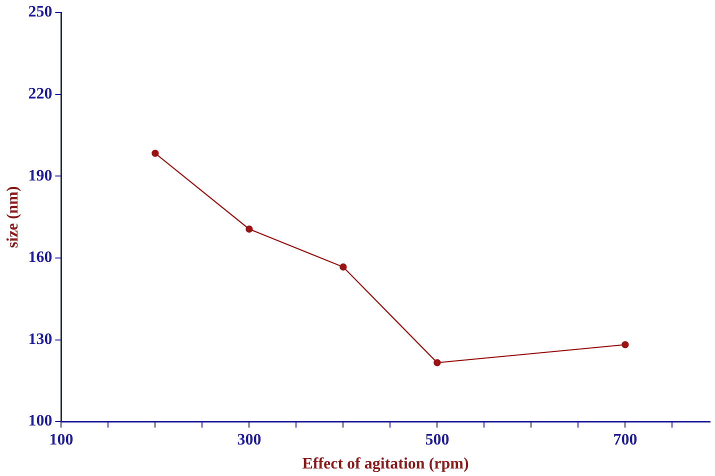 Image resolution: width=715 pixels, height=476 pixels. I want to click on x-axis-title: Effect of agitation (rpm), so click(385, 464).